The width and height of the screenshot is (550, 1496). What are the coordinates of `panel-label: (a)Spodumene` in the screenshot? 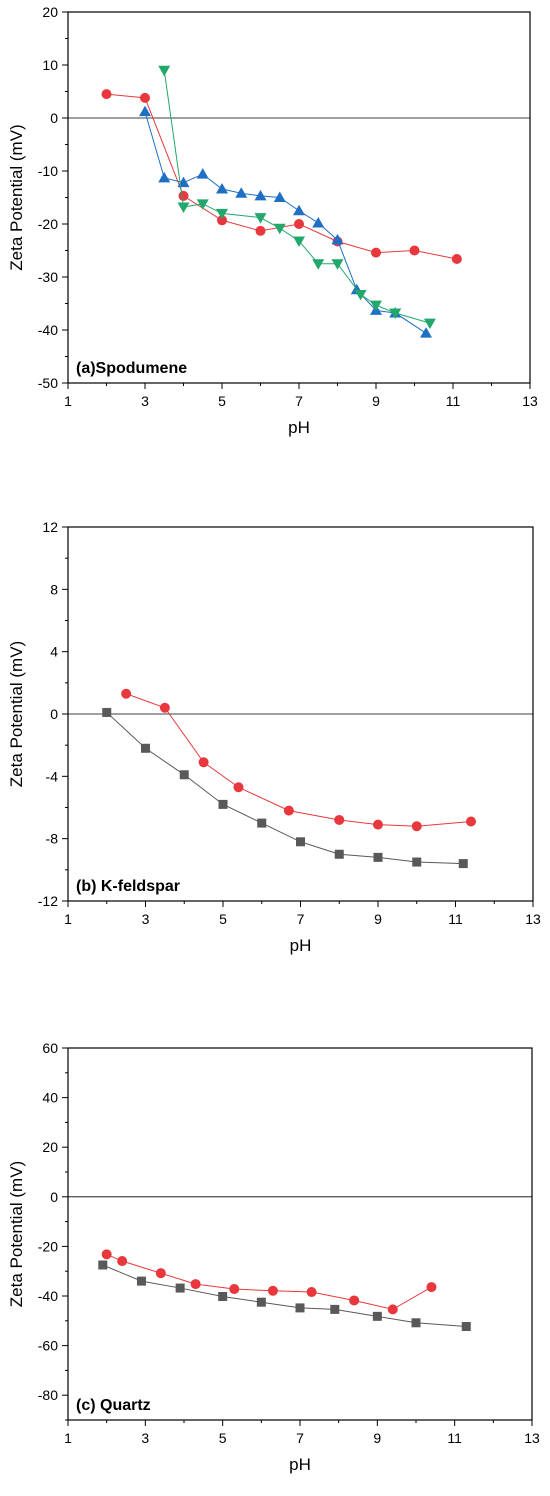 It's located at (131, 368).